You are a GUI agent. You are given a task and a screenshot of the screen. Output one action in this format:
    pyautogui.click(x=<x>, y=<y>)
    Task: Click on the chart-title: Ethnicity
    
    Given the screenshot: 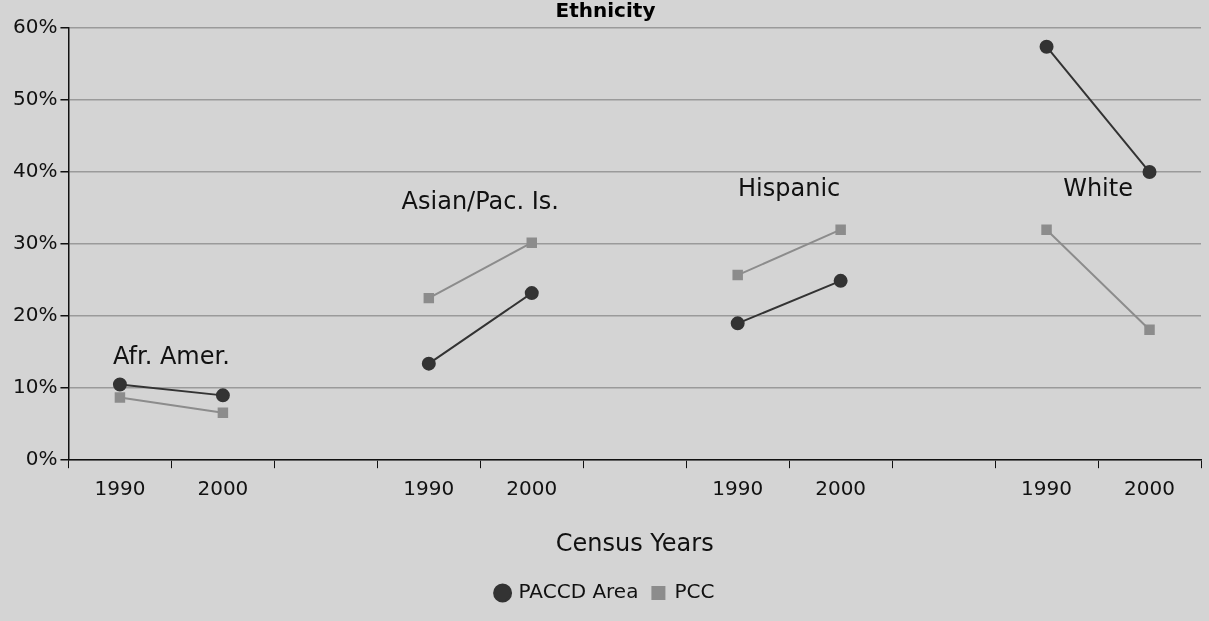 What is the action you would take?
    pyautogui.click(x=605, y=11)
    